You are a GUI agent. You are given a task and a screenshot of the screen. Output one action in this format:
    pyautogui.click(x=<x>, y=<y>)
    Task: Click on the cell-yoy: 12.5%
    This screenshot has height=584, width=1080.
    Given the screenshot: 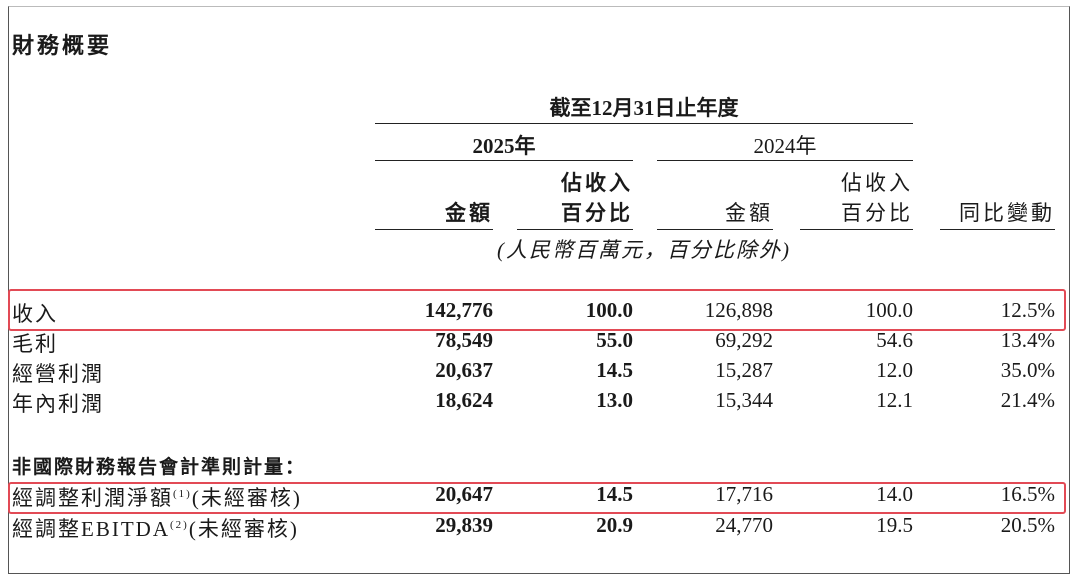 What is the action you would take?
    pyautogui.click(x=1027, y=310)
    